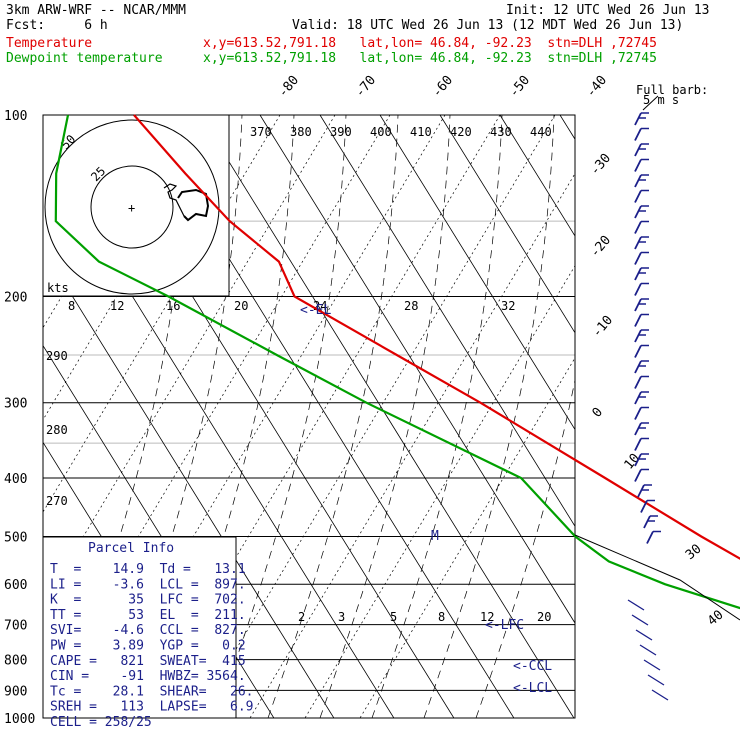 Image resolution: width=740 pixels, height=740 pixels. I want to click on wind-speed-axis, so click(657, 577).